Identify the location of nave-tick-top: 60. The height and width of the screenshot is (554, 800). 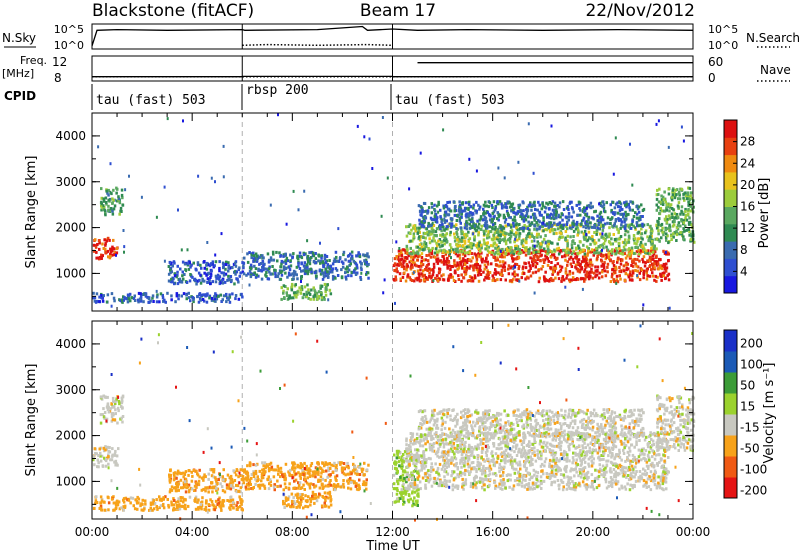
(715, 62).